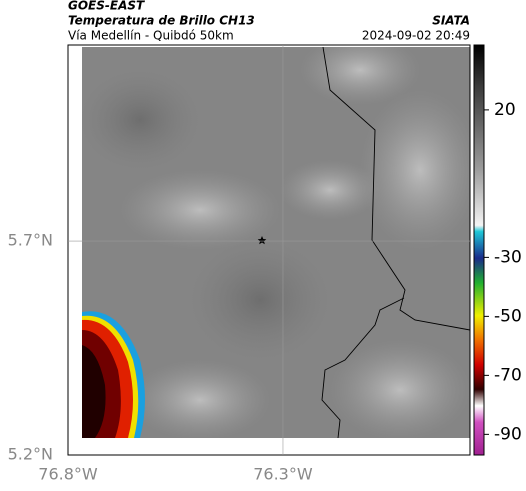 This screenshot has height=491, width=526. What do you see at coordinates (451, 21) in the screenshot?
I see `source: SIATA` at bounding box center [451, 21].